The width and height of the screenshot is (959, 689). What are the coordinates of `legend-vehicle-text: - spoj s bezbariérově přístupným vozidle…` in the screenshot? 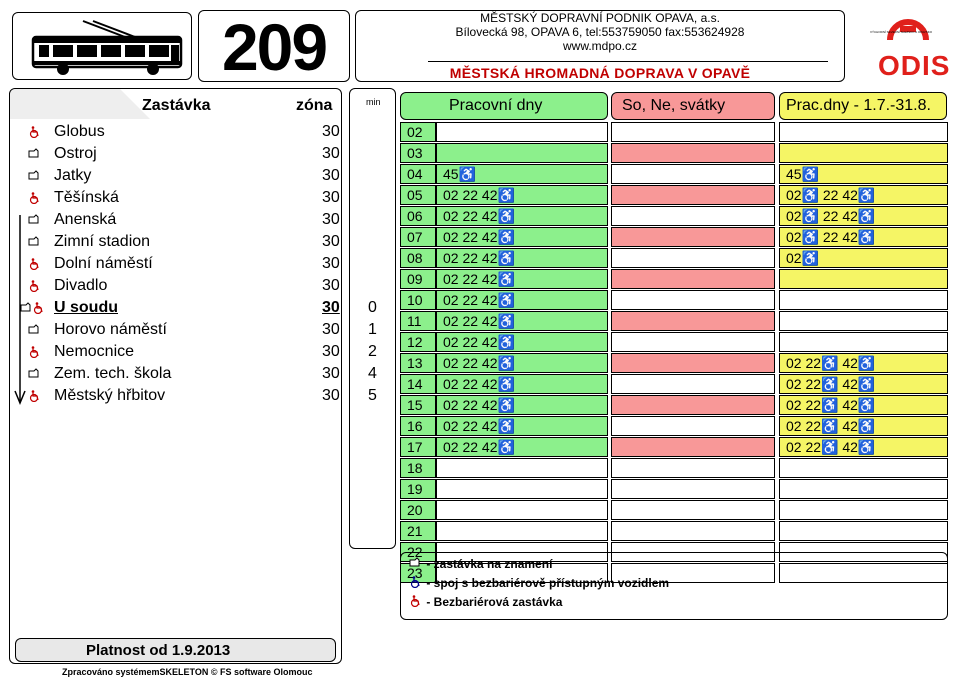 It's located at (548, 583).